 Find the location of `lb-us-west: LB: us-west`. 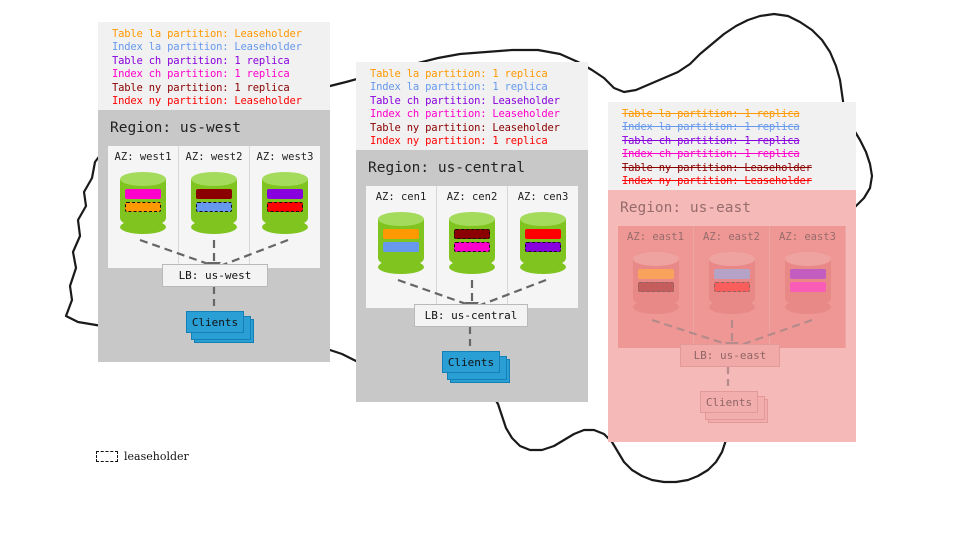

lb-us-west: LB: us-west is located at coordinates (215, 275).